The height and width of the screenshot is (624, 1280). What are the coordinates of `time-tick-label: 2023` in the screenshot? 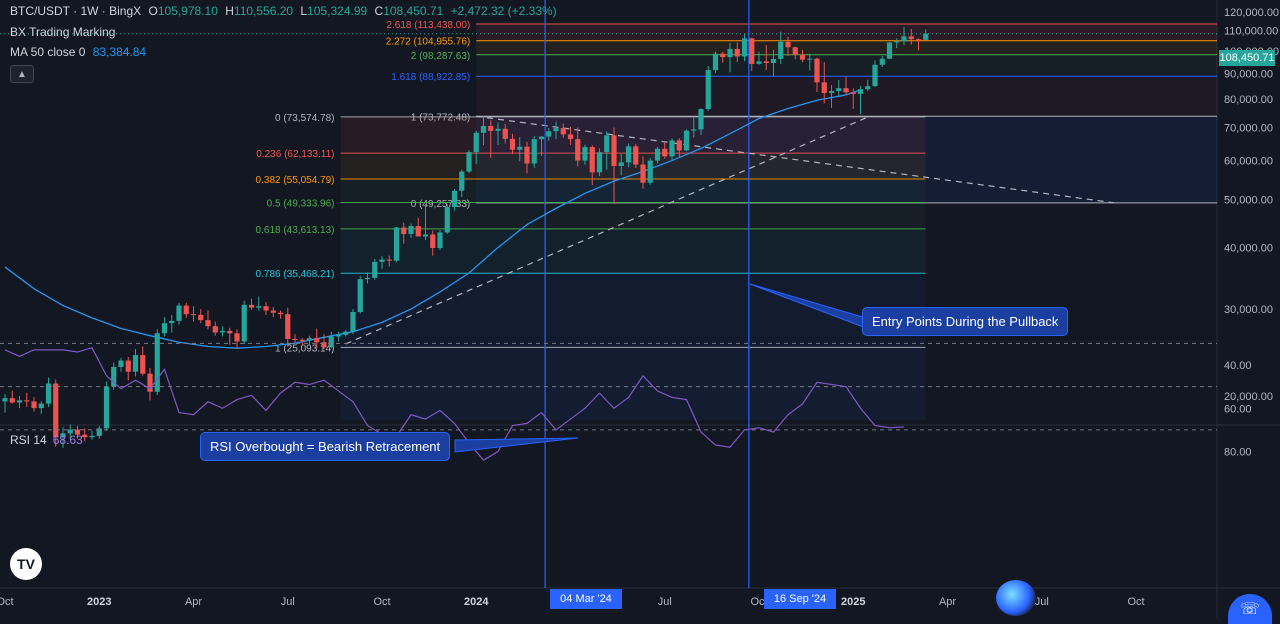 It's located at (99, 602).